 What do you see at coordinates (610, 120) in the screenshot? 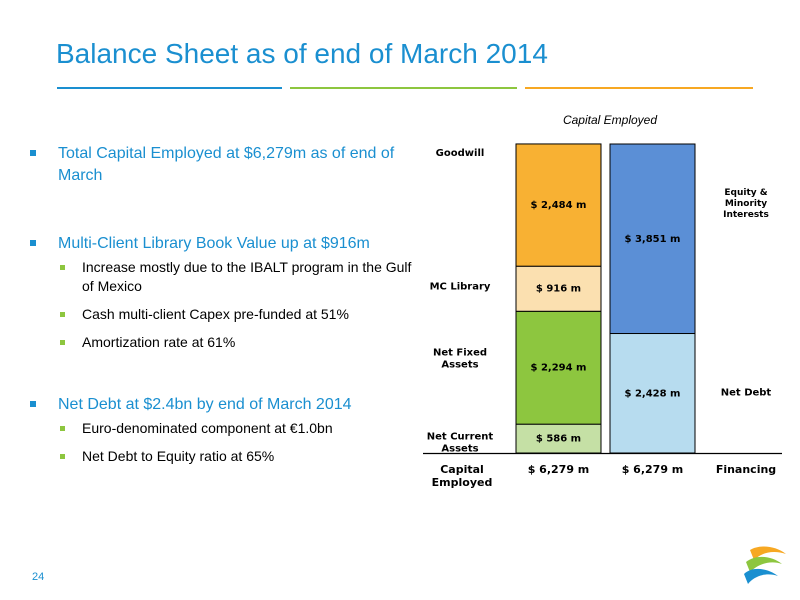
I see `chart-title: Capital Employed` at bounding box center [610, 120].